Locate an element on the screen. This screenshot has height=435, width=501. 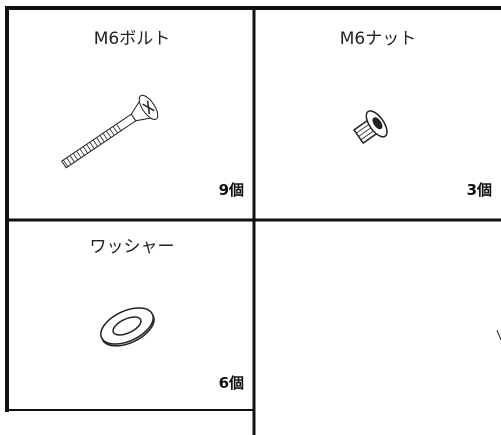
nut-icon is located at coordinates (370, 127).